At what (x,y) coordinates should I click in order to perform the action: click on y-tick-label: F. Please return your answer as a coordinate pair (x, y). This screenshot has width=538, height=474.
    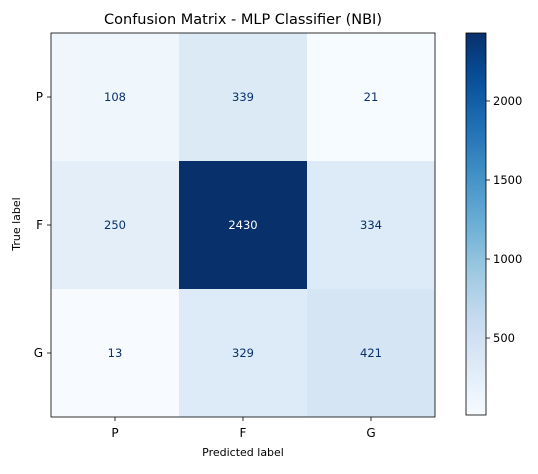
    Looking at the image, I should click on (39, 225).